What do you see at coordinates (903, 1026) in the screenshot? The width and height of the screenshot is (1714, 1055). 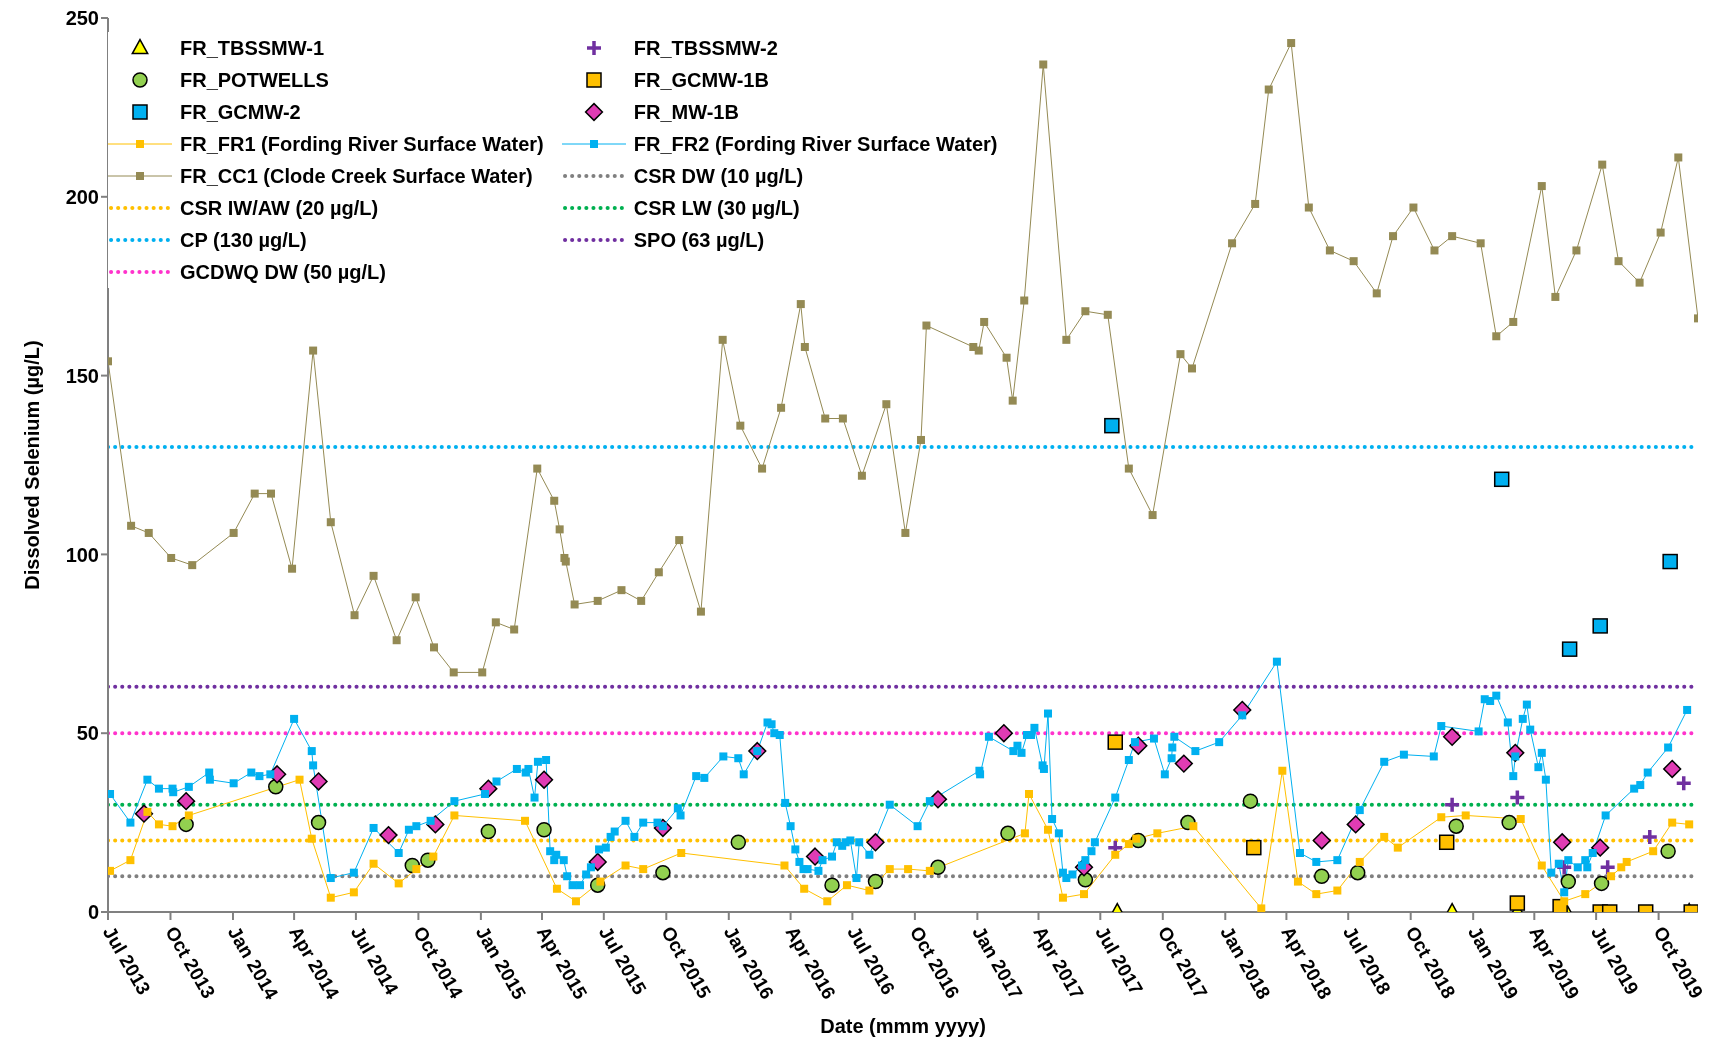 I see `x-axis-title: Date (mmm yyyy)` at bounding box center [903, 1026].